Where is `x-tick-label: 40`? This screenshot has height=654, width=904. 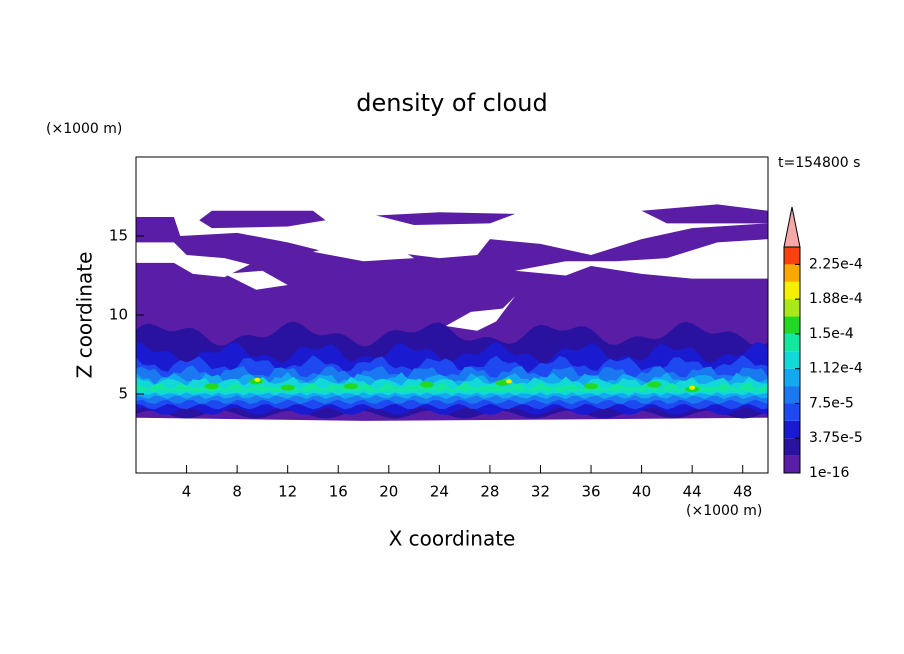
x-tick-label: 40 is located at coordinates (641, 492).